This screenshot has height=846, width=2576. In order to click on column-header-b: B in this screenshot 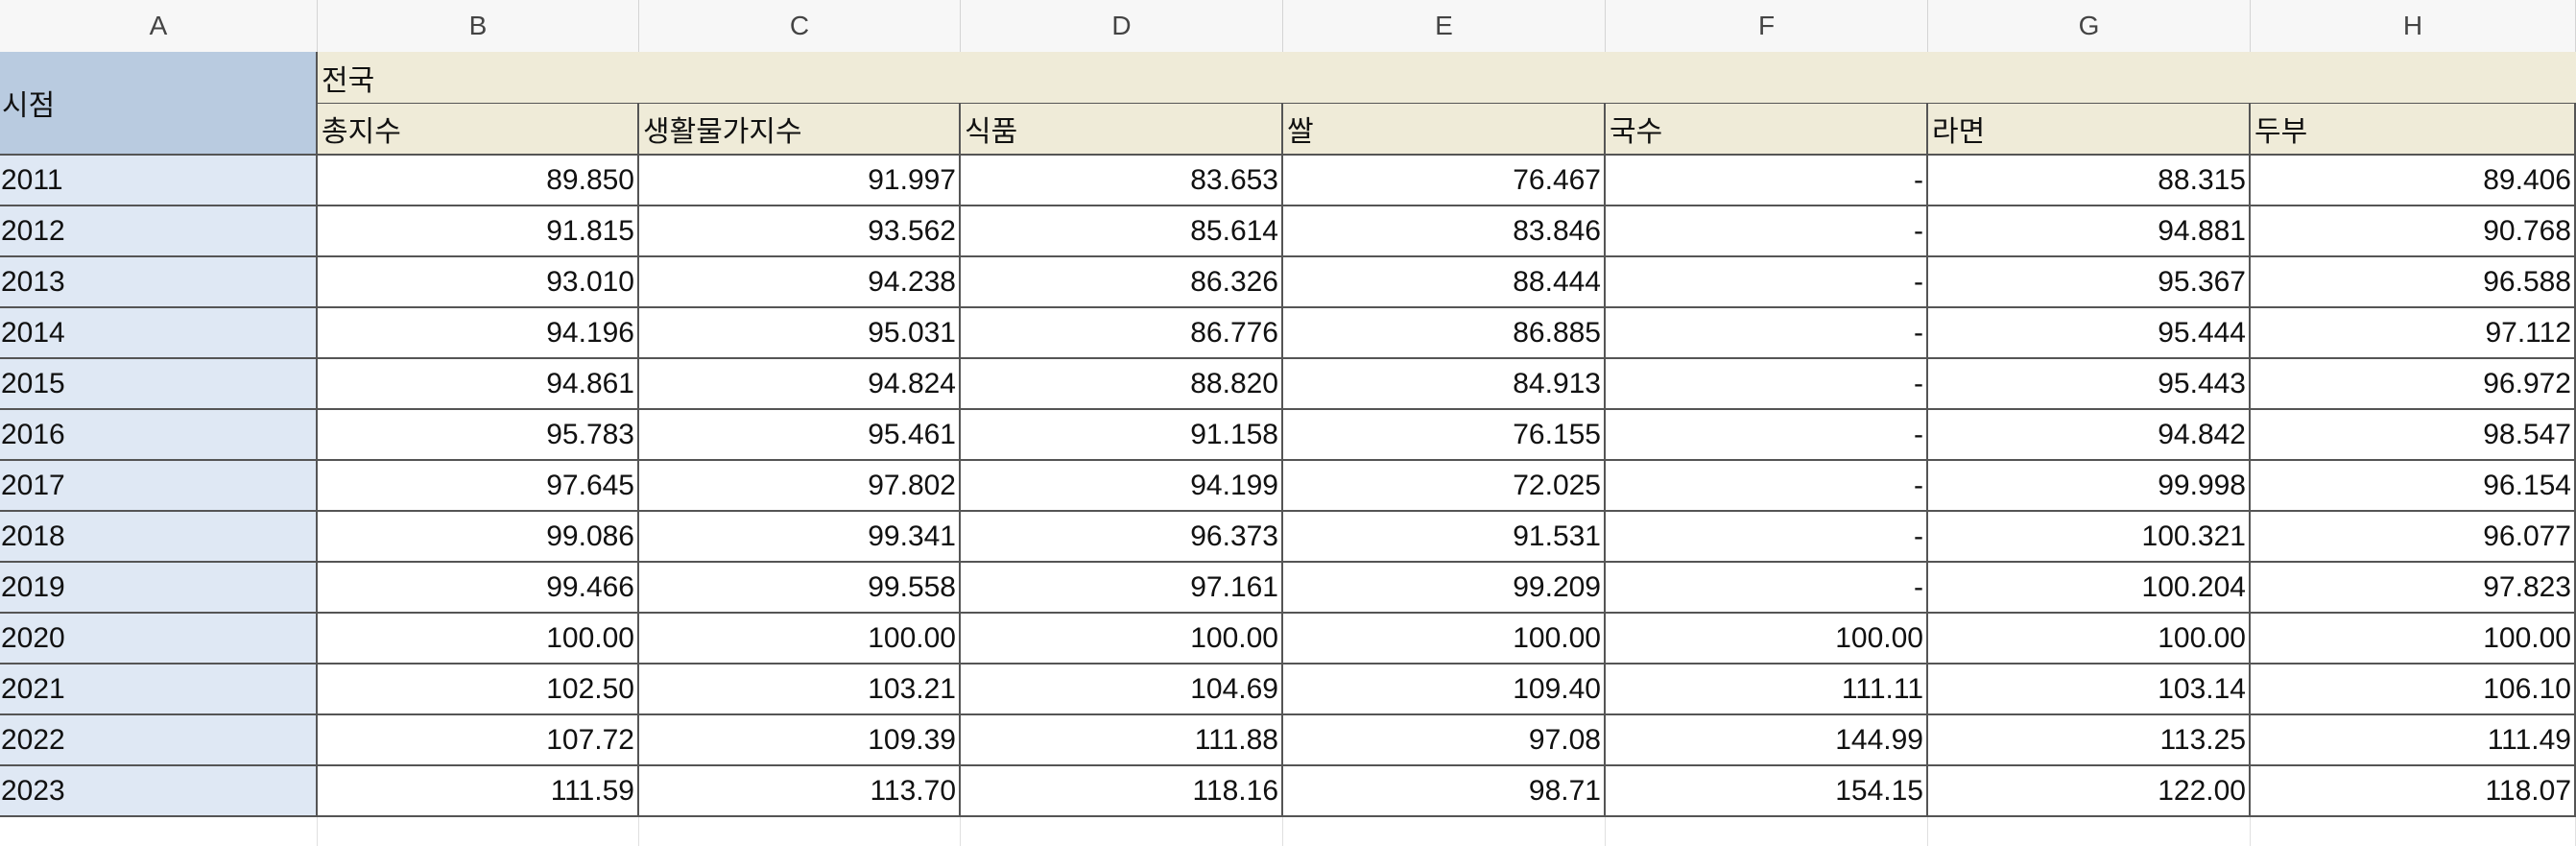, I will do `click(478, 26)`.